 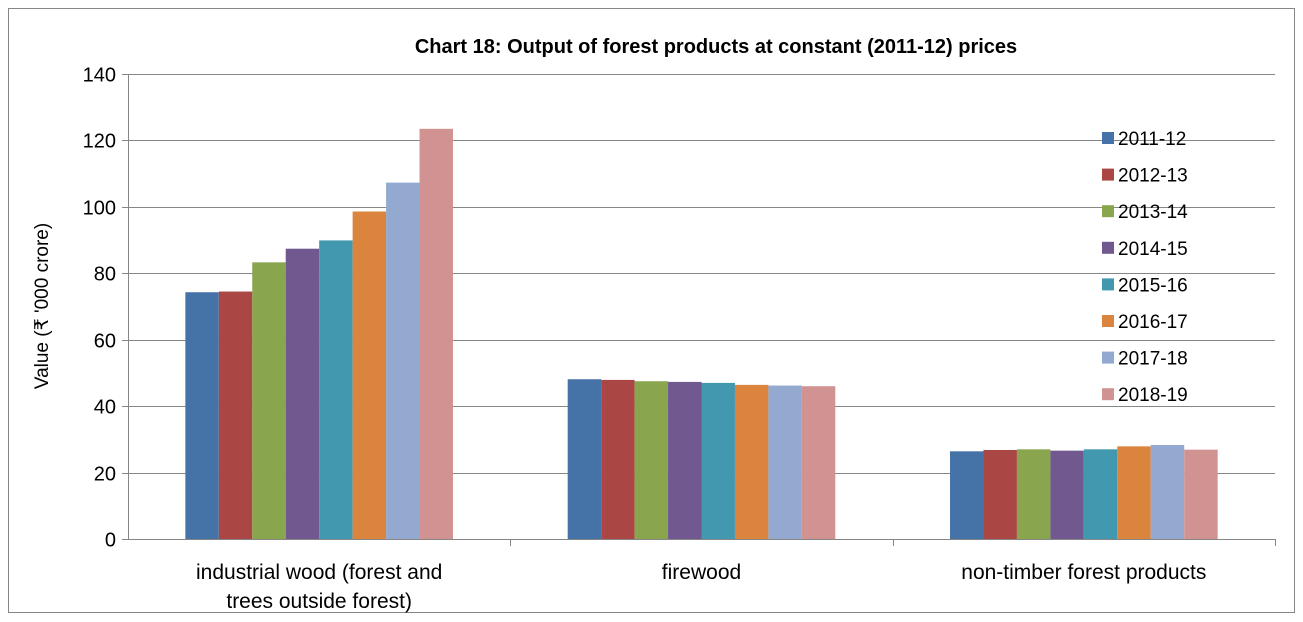 What do you see at coordinates (105, 475) in the screenshot?
I see `y-tick-label: 20` at bounding box center [105, 475].